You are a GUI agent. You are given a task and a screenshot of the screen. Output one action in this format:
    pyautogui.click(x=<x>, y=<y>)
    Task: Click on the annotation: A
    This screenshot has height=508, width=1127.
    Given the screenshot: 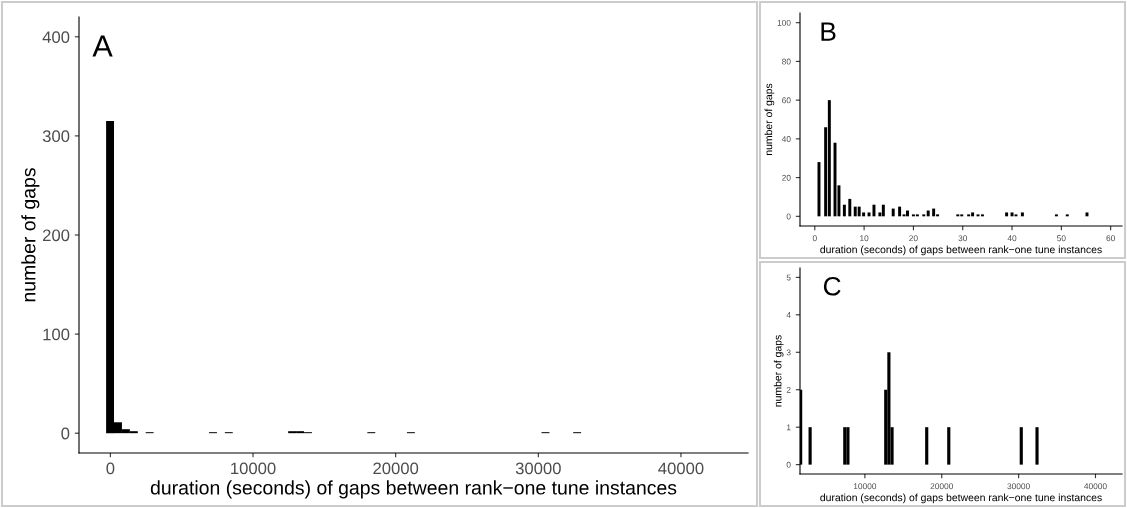 What is the action you would take?
    pyautogui.click(x=102, y=46)
    